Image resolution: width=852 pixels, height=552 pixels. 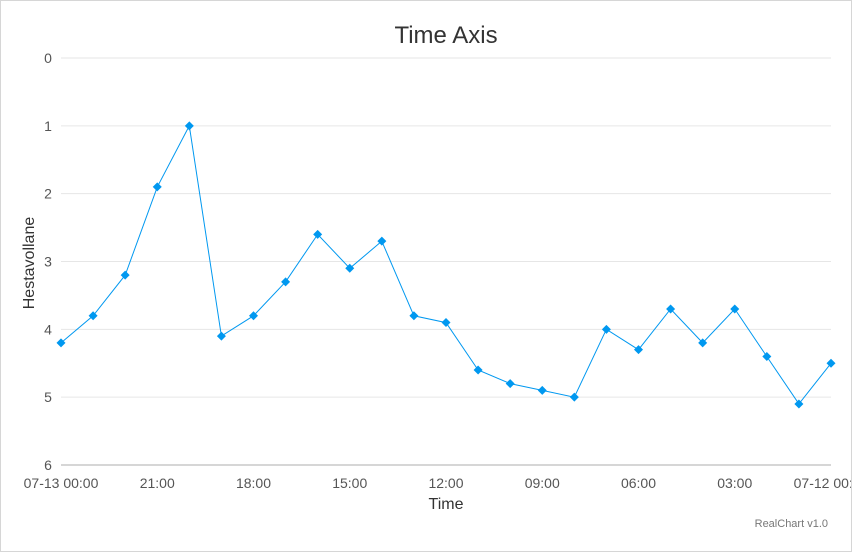 What do you see at coordinates (822, 483) in the screenshot?
I see `x-tick-label: 07-12 00:00` at bounding box center [822, 483].